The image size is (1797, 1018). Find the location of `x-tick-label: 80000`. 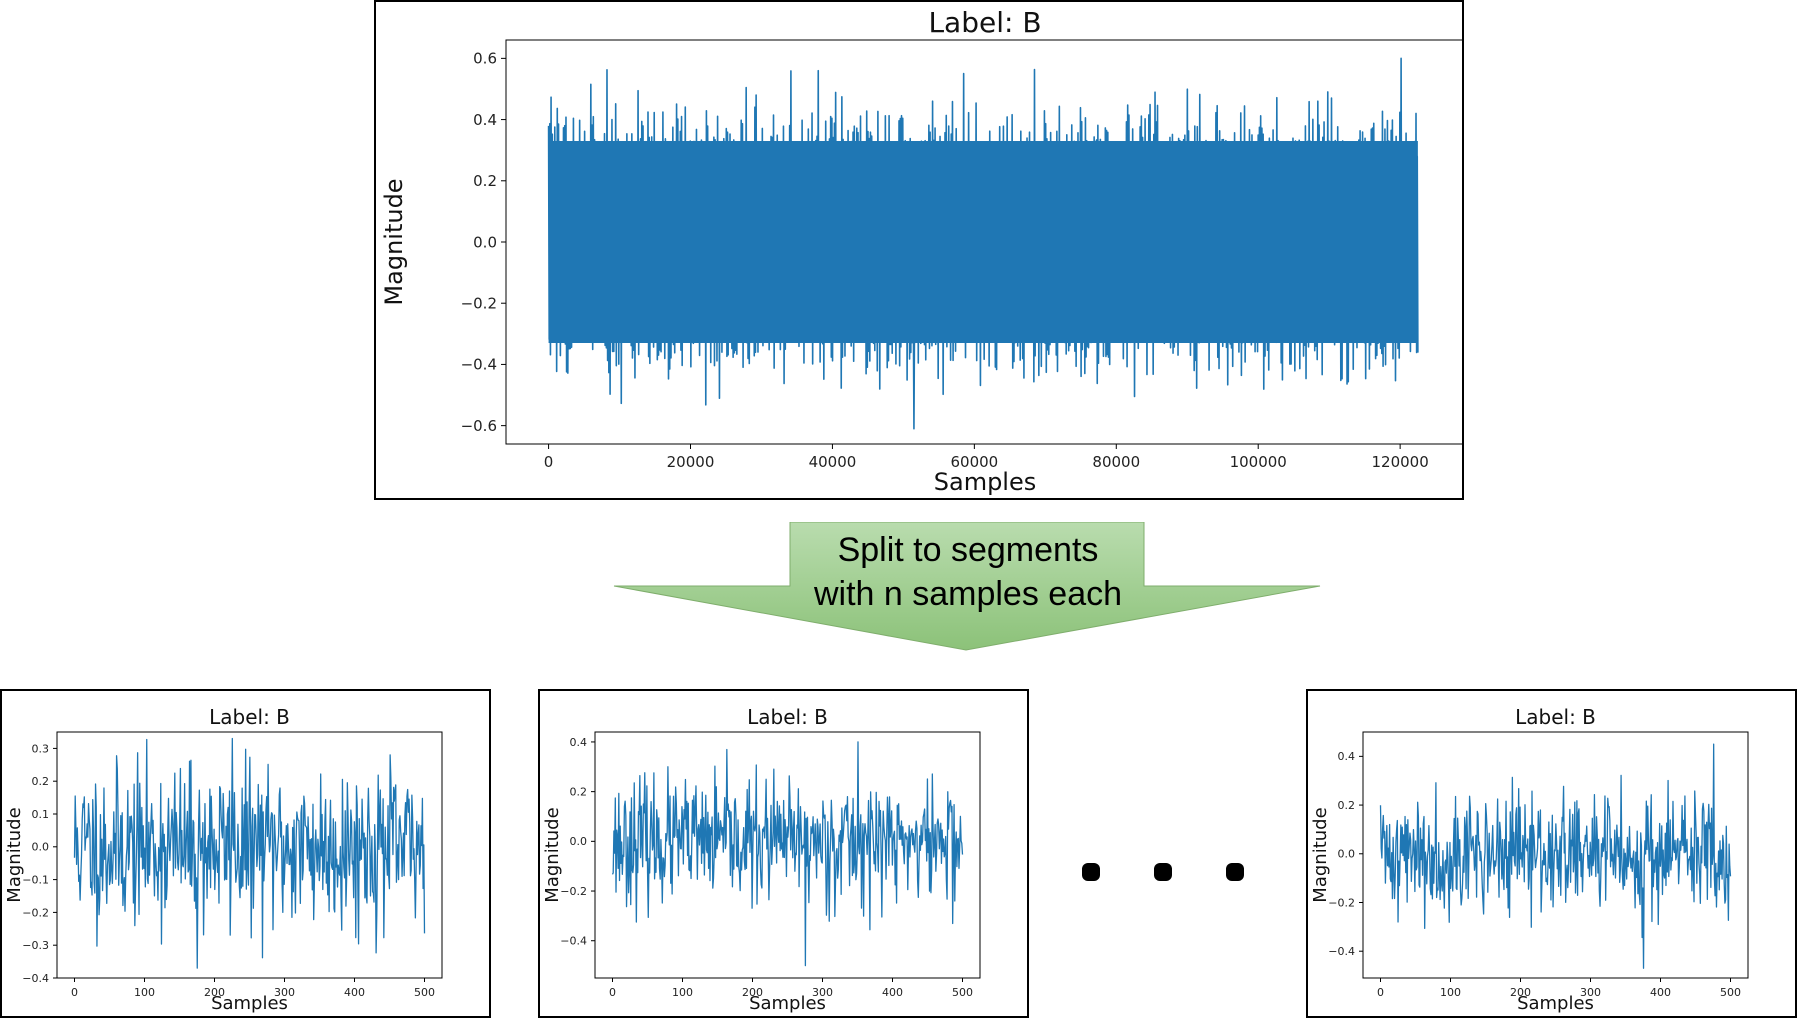

x-tick-label: 80000 is located at coordinates (1116, 462).